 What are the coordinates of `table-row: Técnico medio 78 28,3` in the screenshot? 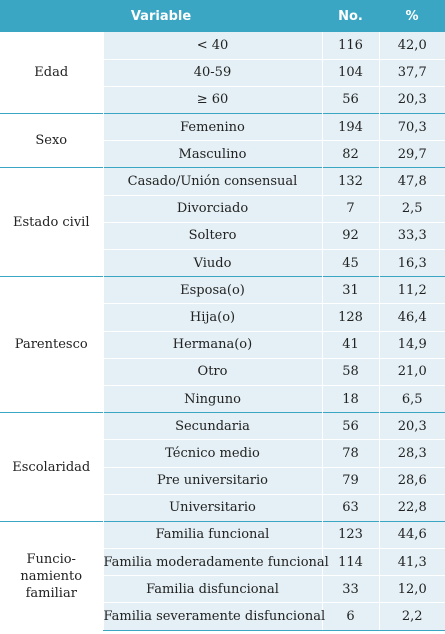 It's located at (222, 453).